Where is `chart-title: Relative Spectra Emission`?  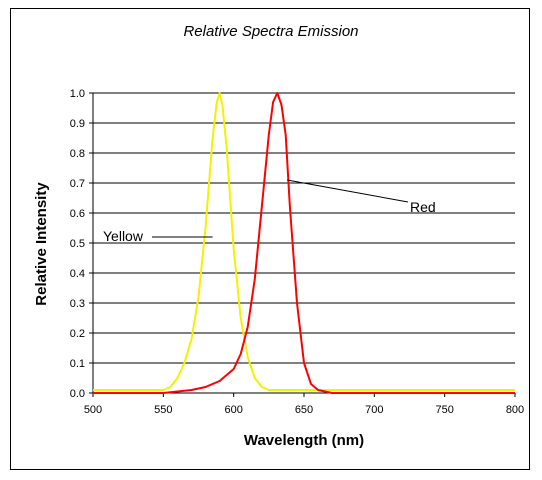 chart-title: Relative Spectra Emission is located at coordinates (270, 31).